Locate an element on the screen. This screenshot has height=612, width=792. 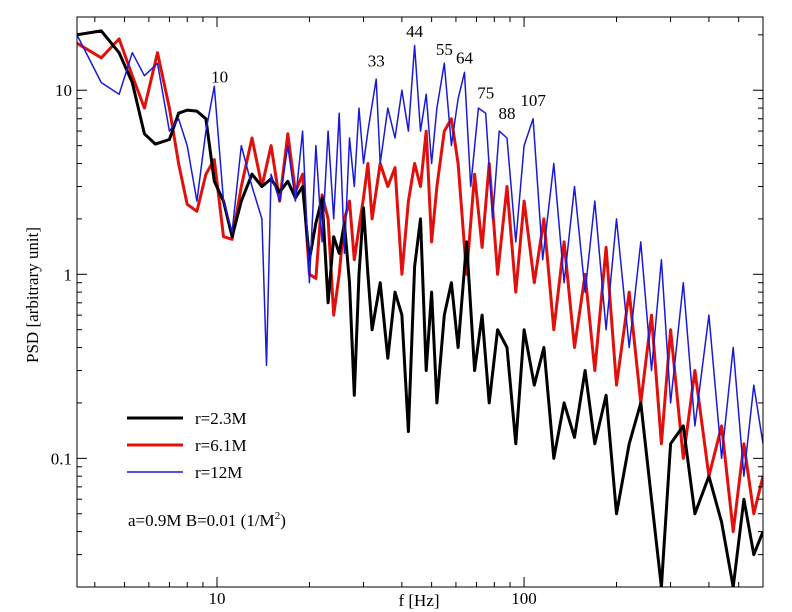
legend-label: r=2.3M is located at coordinates (221, 418).